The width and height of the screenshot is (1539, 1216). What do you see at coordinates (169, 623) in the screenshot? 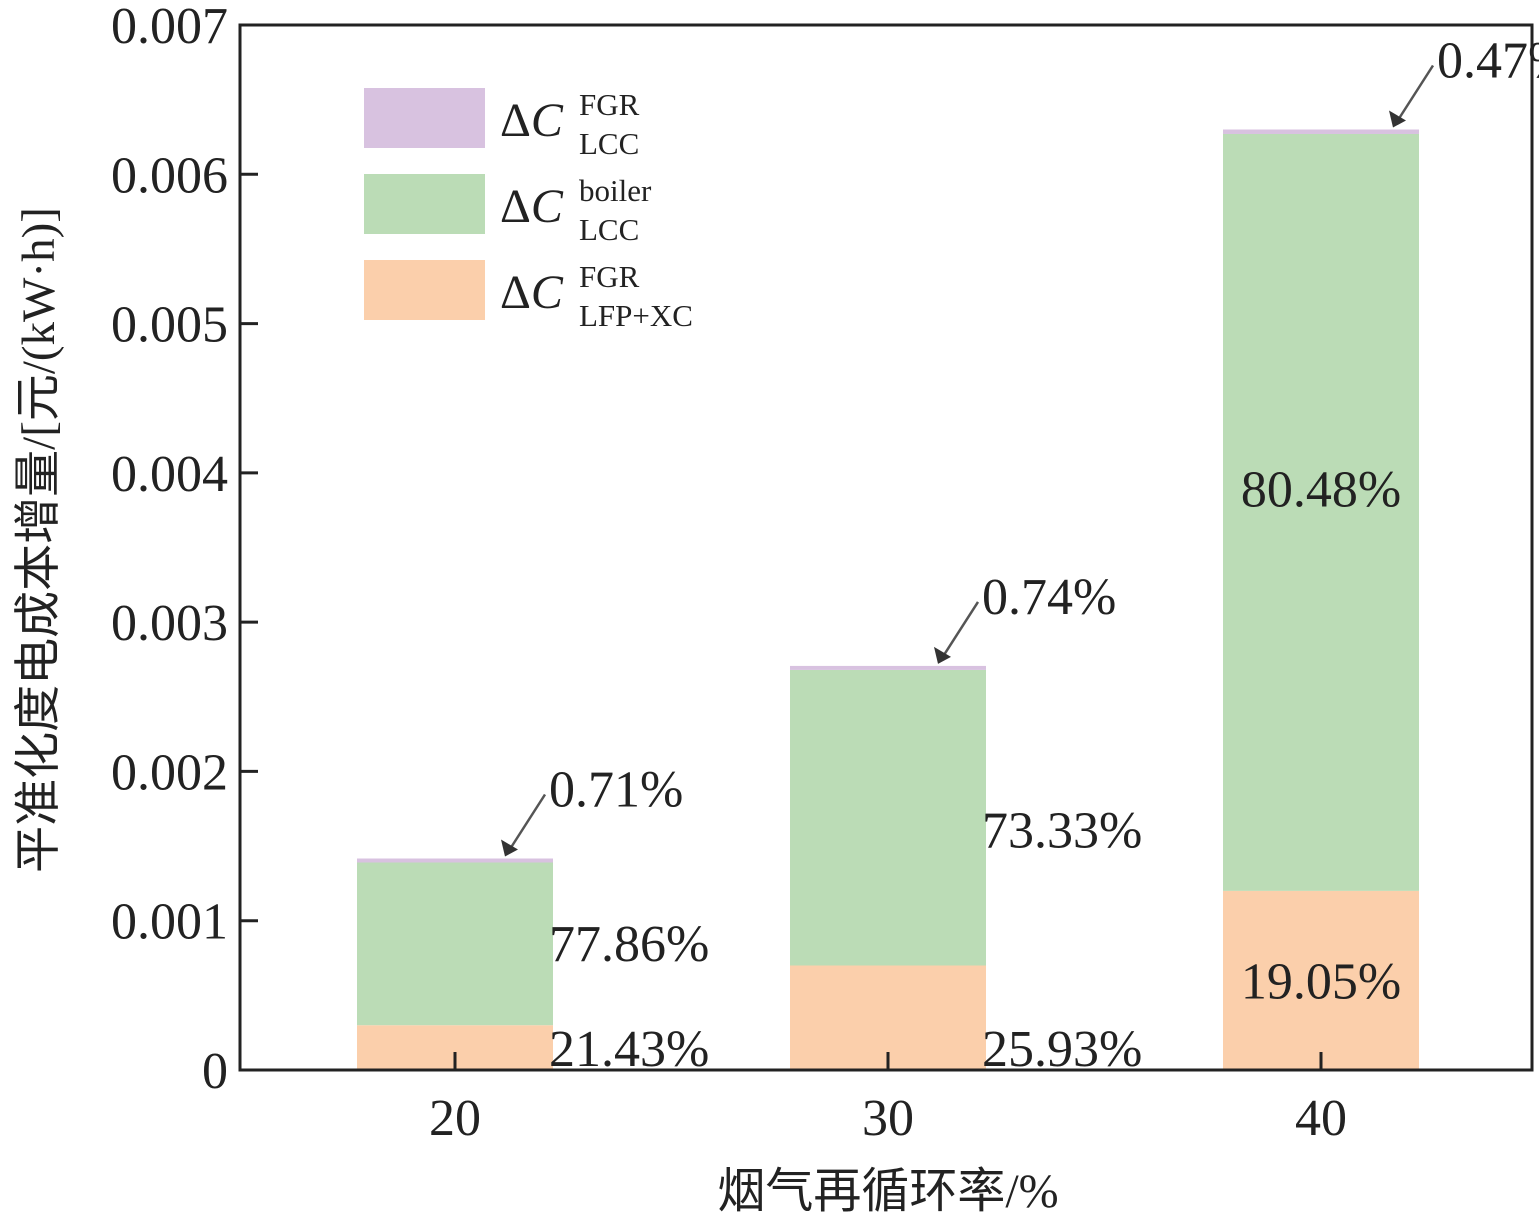
I see `y-tick-label-0.003: 0.003` at bounding box center [169, 623].